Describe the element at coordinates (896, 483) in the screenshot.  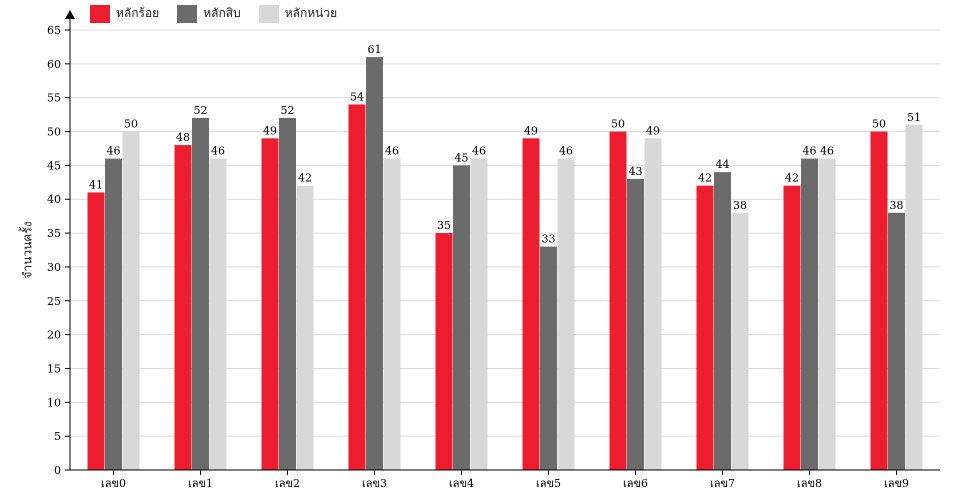
I see `x-tick-label: เลข9` at that location.